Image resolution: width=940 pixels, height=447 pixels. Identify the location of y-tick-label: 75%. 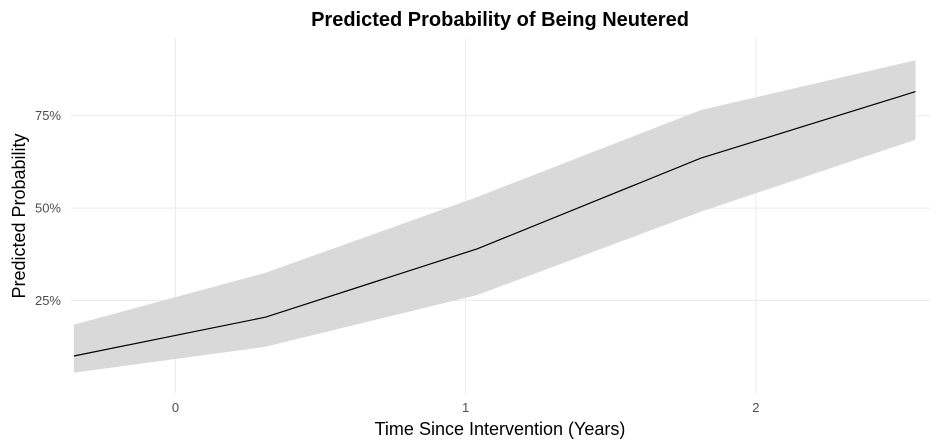
(48, 115).